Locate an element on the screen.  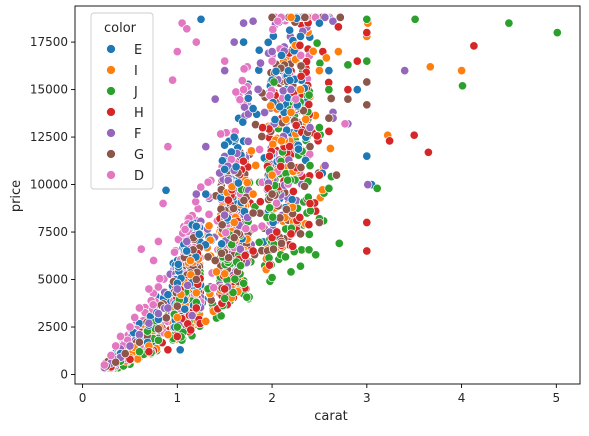
legend-label-i: I is located at coordinates (136, 71).